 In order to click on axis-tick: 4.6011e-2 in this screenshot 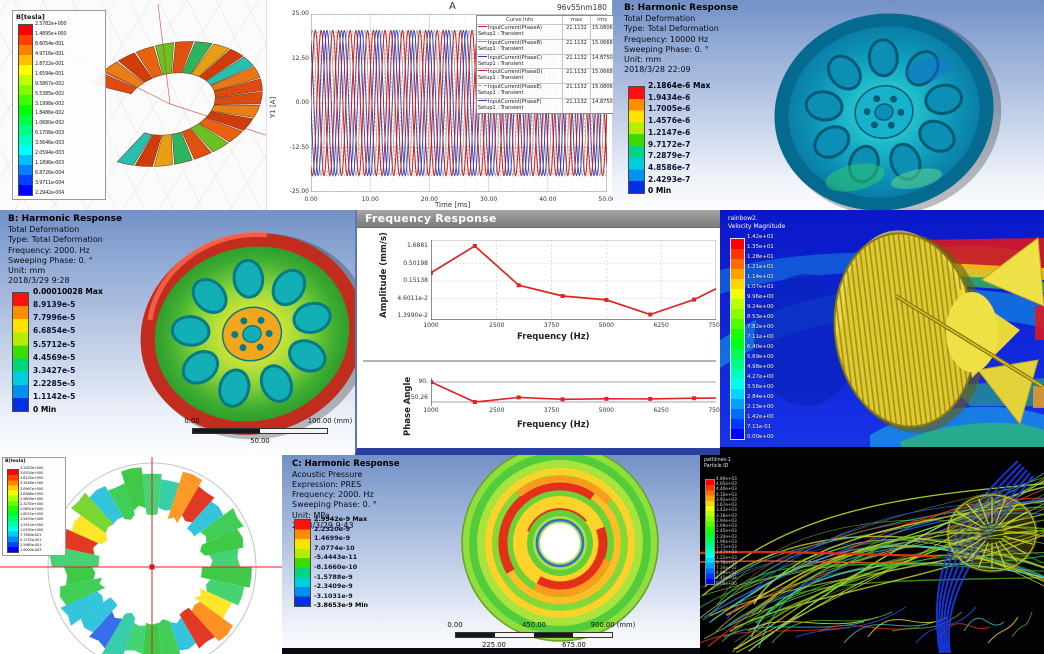, I will do `click(412, 298)`.